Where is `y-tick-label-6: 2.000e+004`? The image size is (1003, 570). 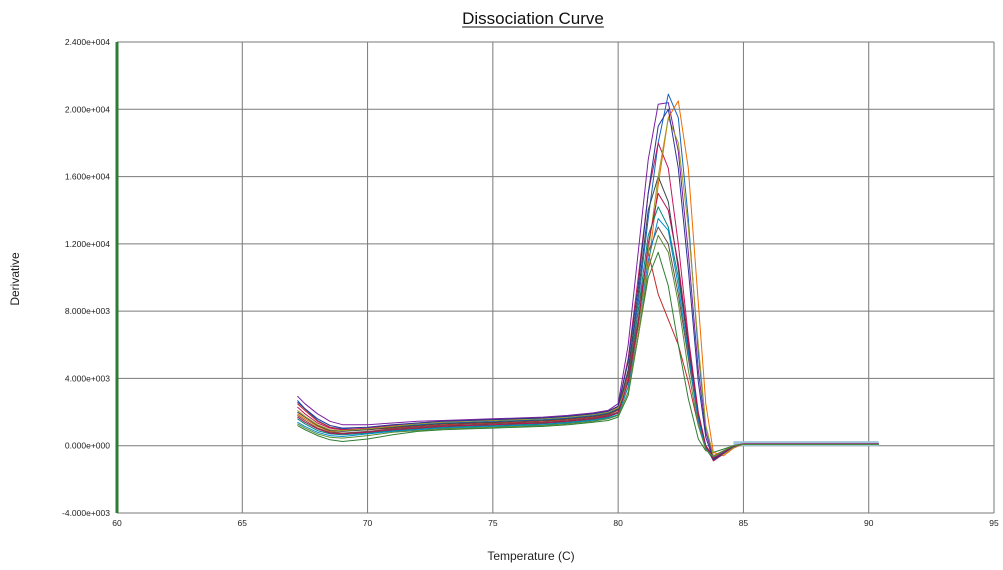 y-tick-label-6: 2.000e+004 is located at coordinates (87, 109).